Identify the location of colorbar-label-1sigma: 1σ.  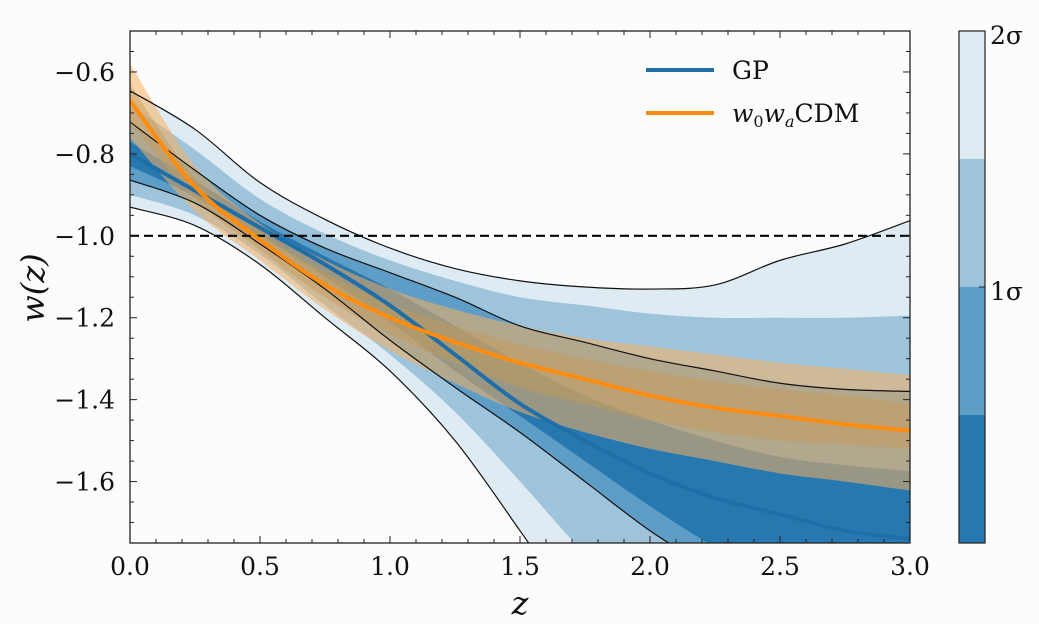
(1006, 291).